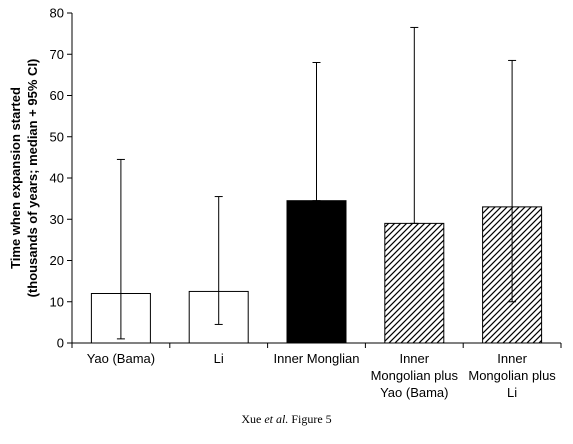  What do you see at coordinates (57, 136) in the screenshot?
I see `y-tick-label: 50` at bounding box center [57, 136].